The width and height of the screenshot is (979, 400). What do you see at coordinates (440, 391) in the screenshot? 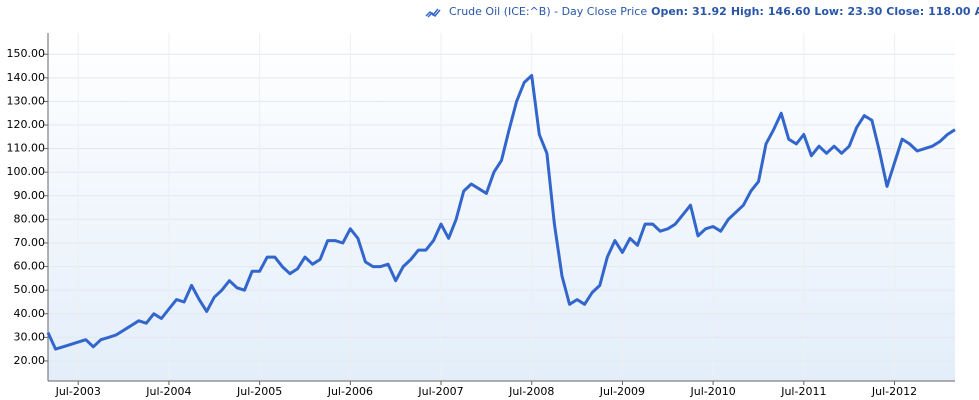
I see `x-tick-label: Jul-2007` at bounding box center [440, 391].